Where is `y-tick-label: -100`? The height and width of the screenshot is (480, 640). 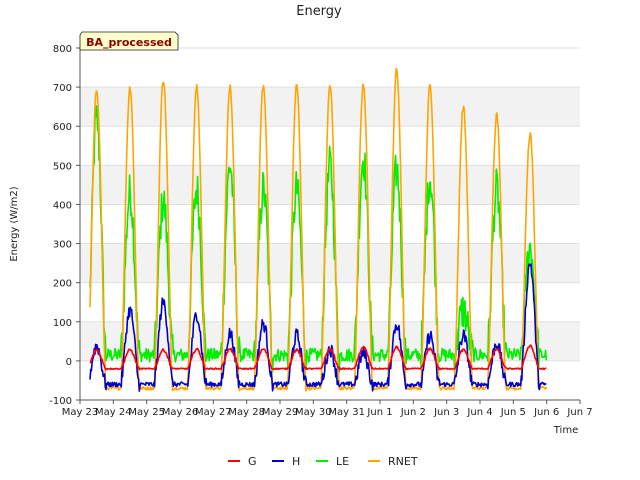
y-tick-label: -100 is located at coordinates (60, 401).